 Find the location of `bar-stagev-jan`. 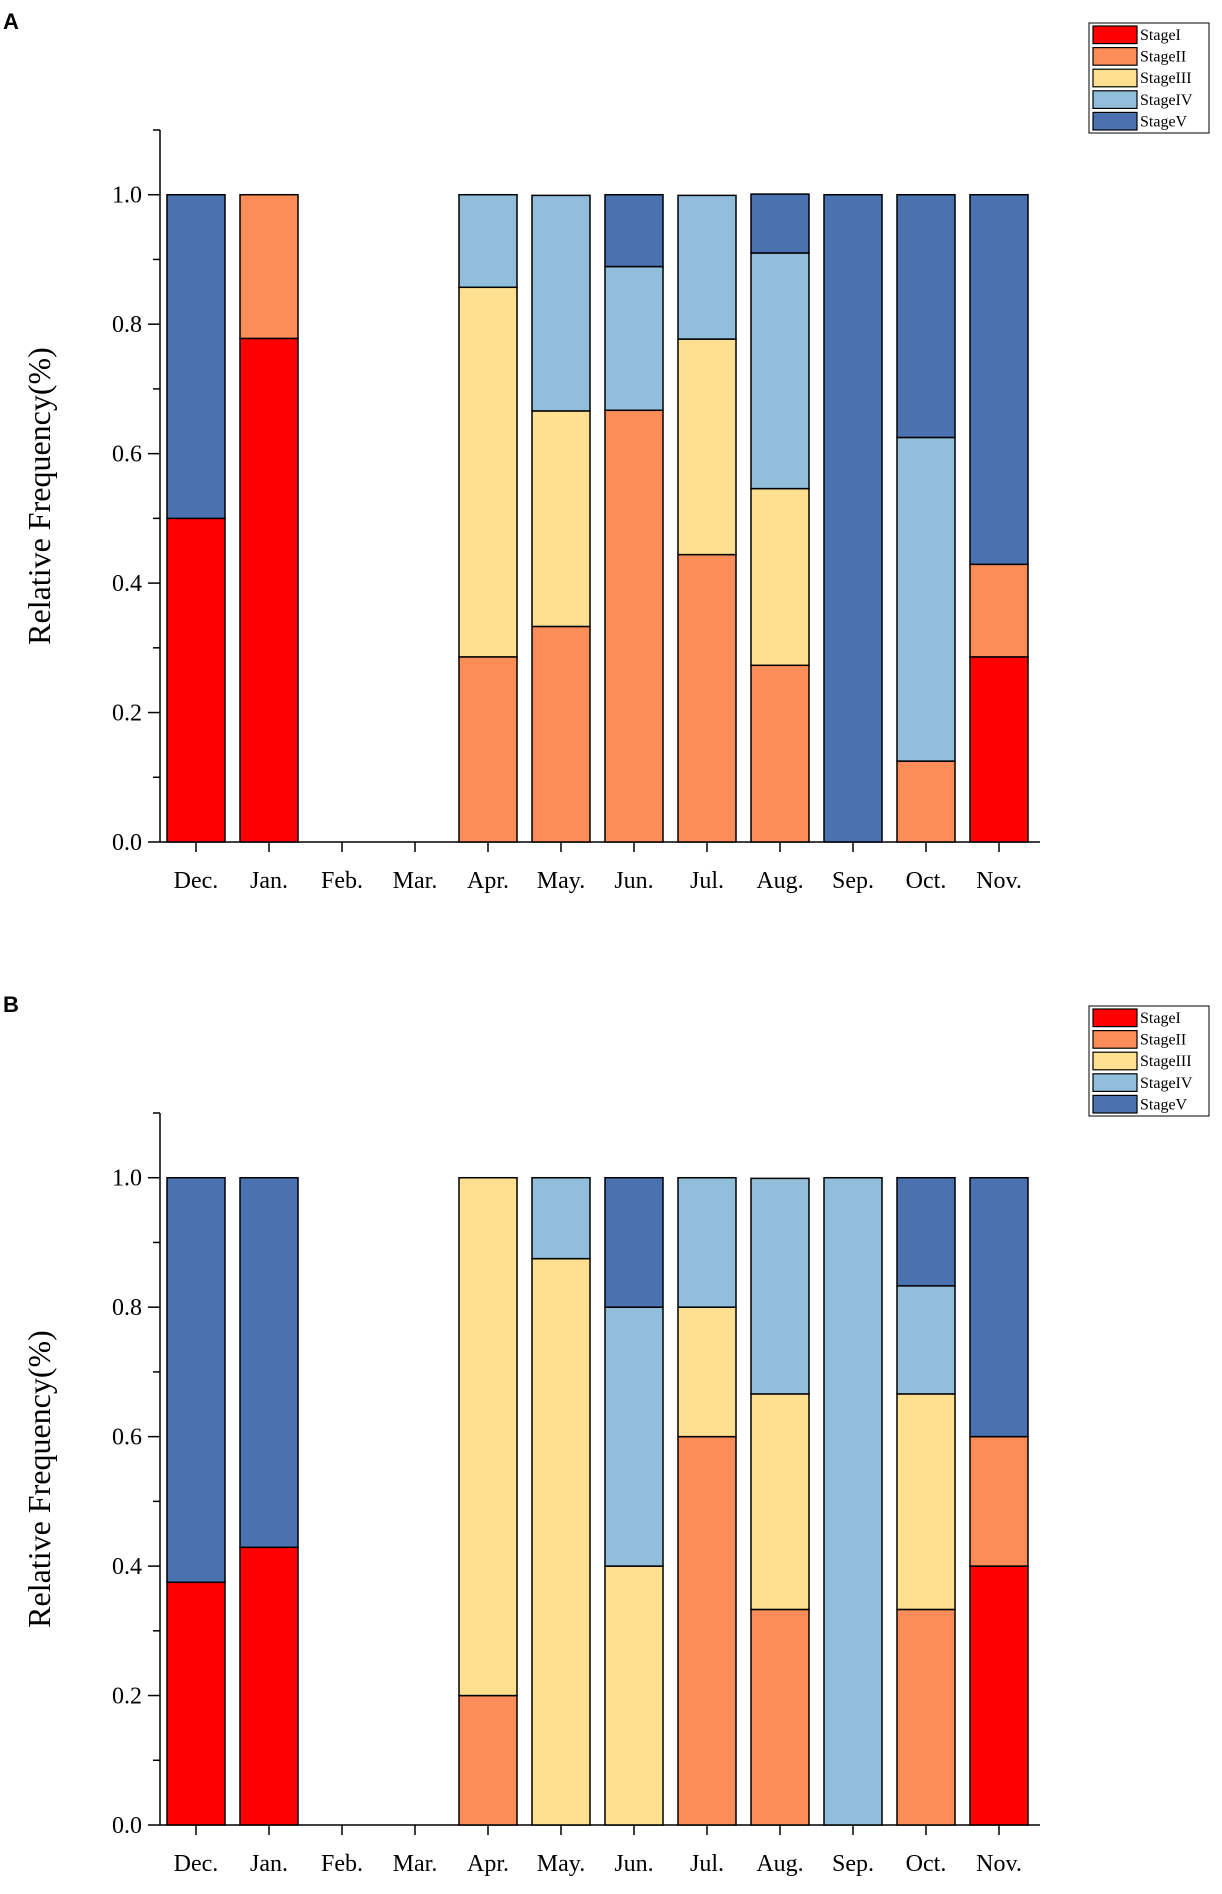

bar-stagev-jan is located at coordinates (269, 1362).